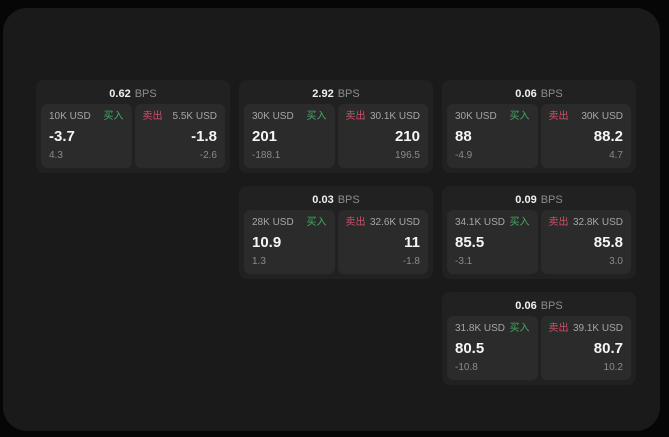 The width and height of the screenshot is (669, 437). I want to click on sell-panel-top: 卖出 5.5K USD, so click(180, 117).